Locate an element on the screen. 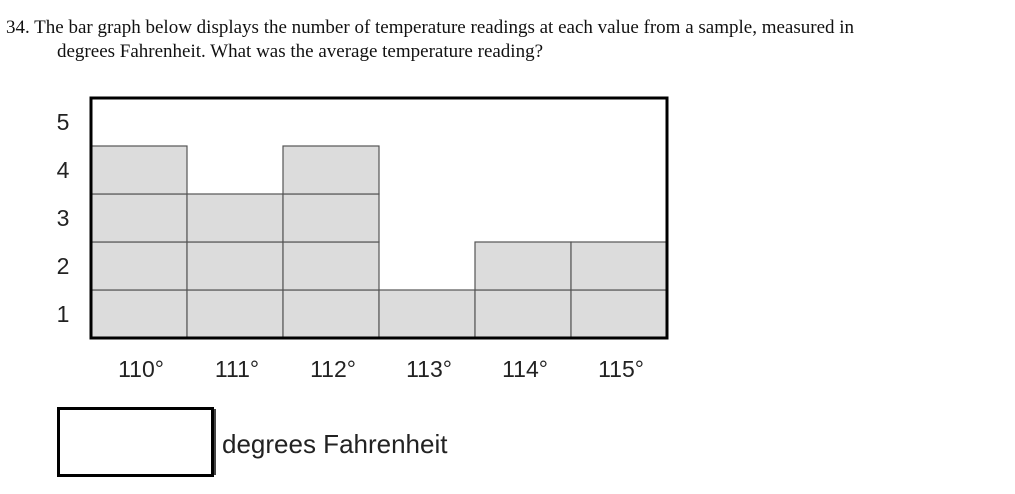 Image resolution: width=1015 pixels, height=494 pixels. x-tick-label-111: 111° is located at coordinates (237, 369).